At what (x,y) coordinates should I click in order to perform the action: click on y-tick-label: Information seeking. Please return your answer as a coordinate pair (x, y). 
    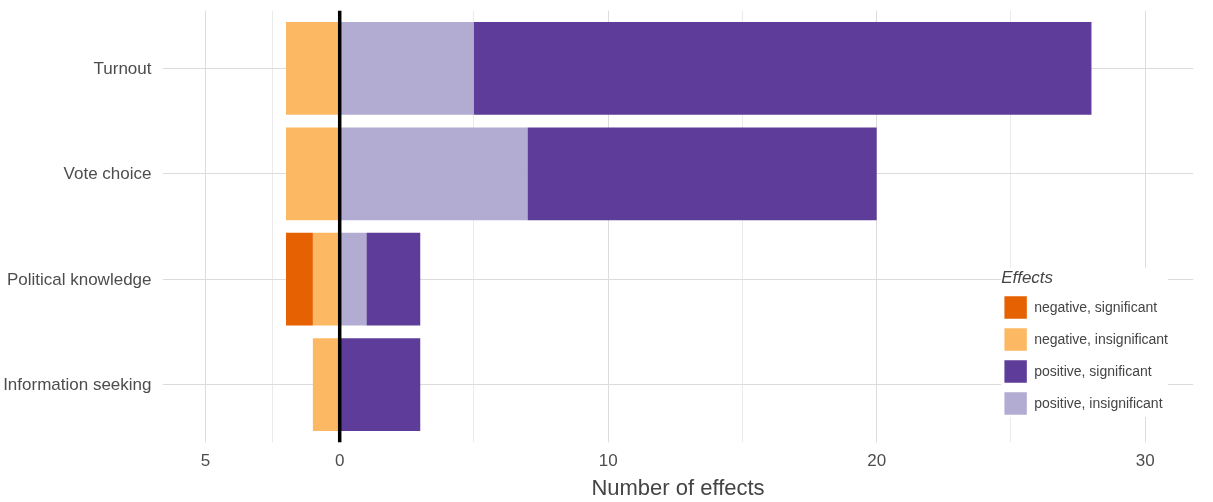
    Looking at the image, I should click on (77, 385).